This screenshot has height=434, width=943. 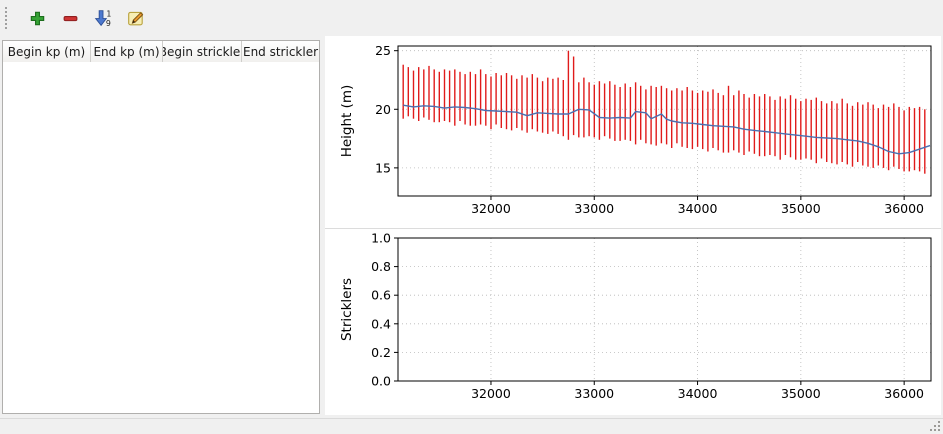 What do you see at coordinates (935, 426) in the screenshot?
I see `resize-grip` at bounding box center [935, 426].